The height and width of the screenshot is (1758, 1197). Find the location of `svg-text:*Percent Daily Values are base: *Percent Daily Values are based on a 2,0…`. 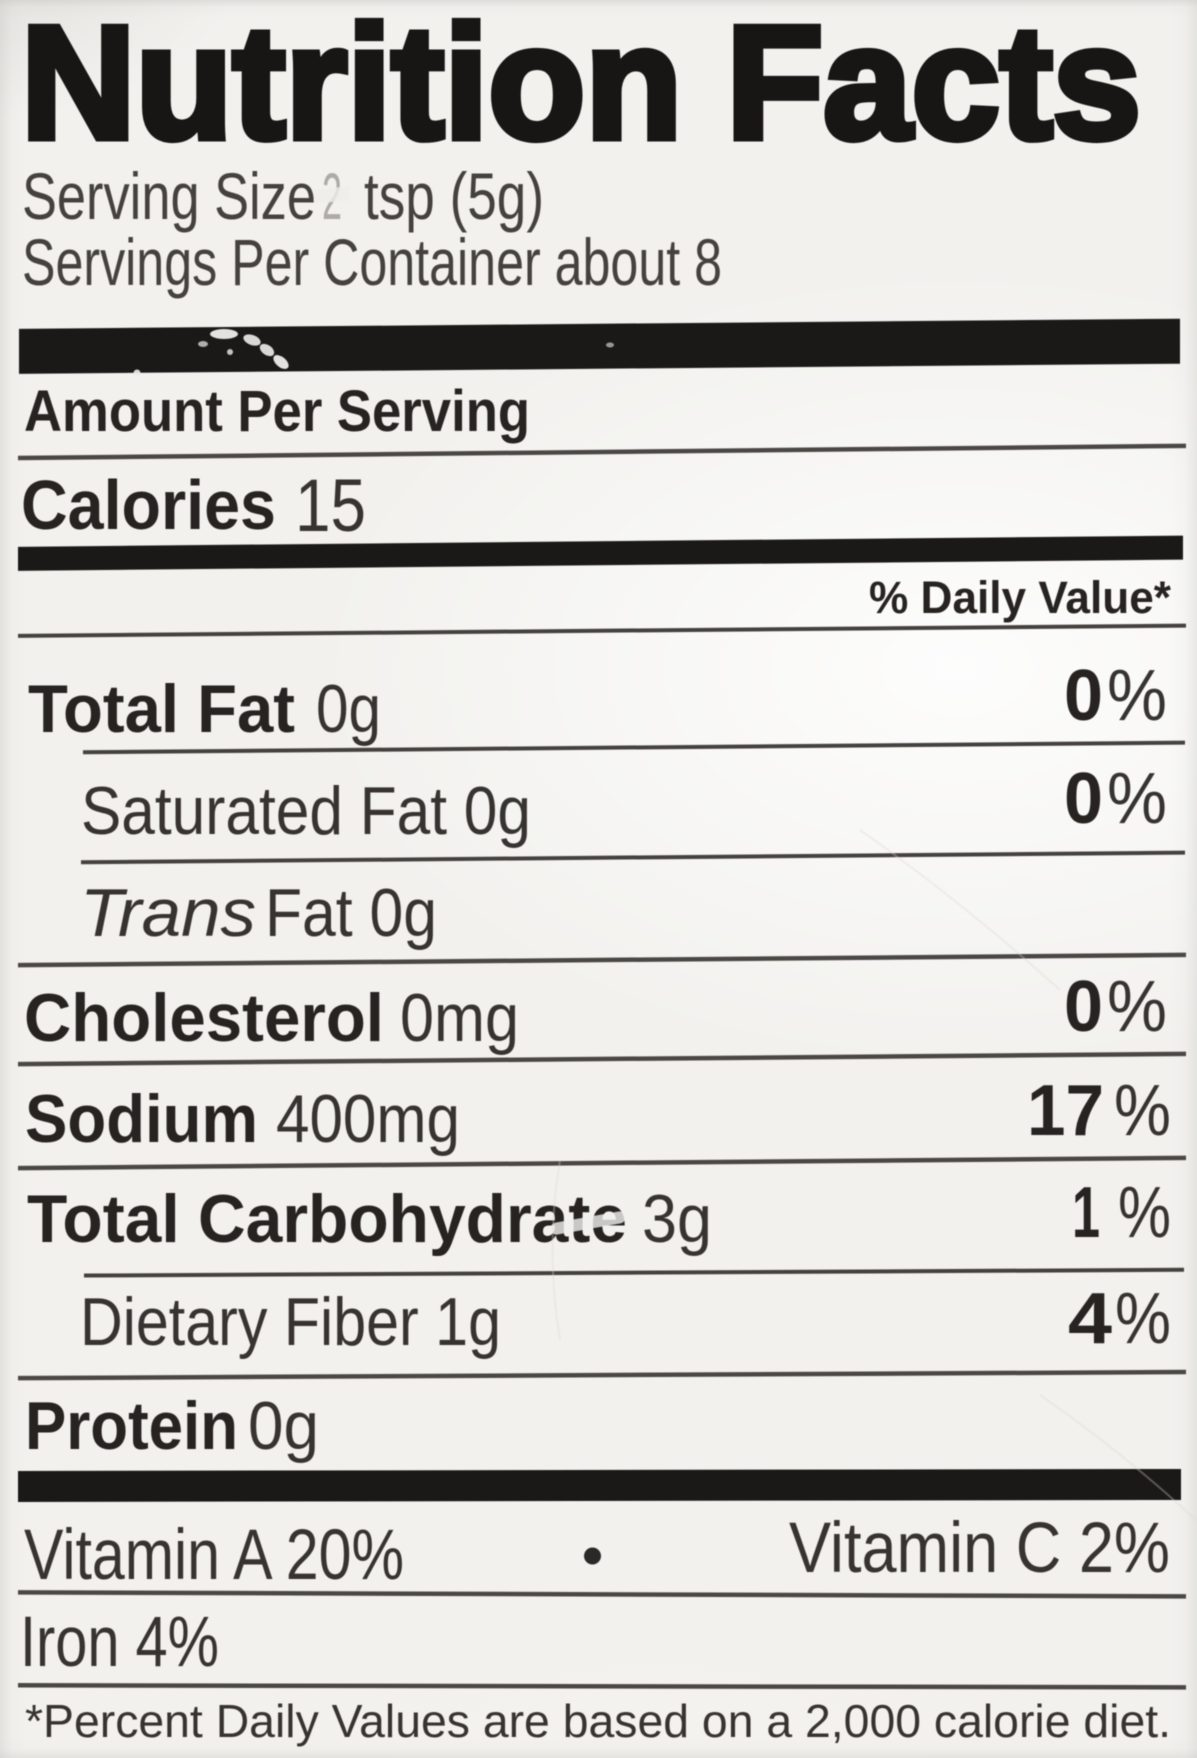

svg-text:*Percent Daily Values are base: *Percent Daily Values are based on a 2,0… is located at coordinates (598, 1721).